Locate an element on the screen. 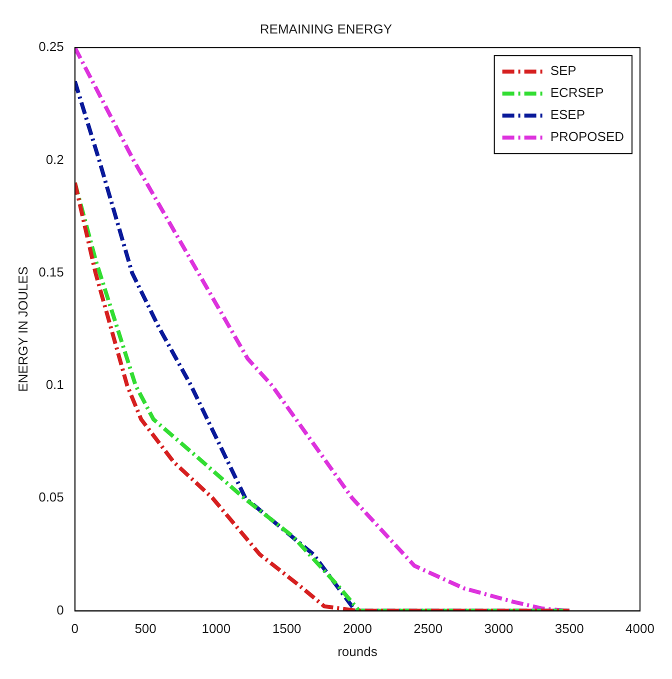 The image size is (672, 679). legend-label: ECRSEP is located at coordinates (577, 92).